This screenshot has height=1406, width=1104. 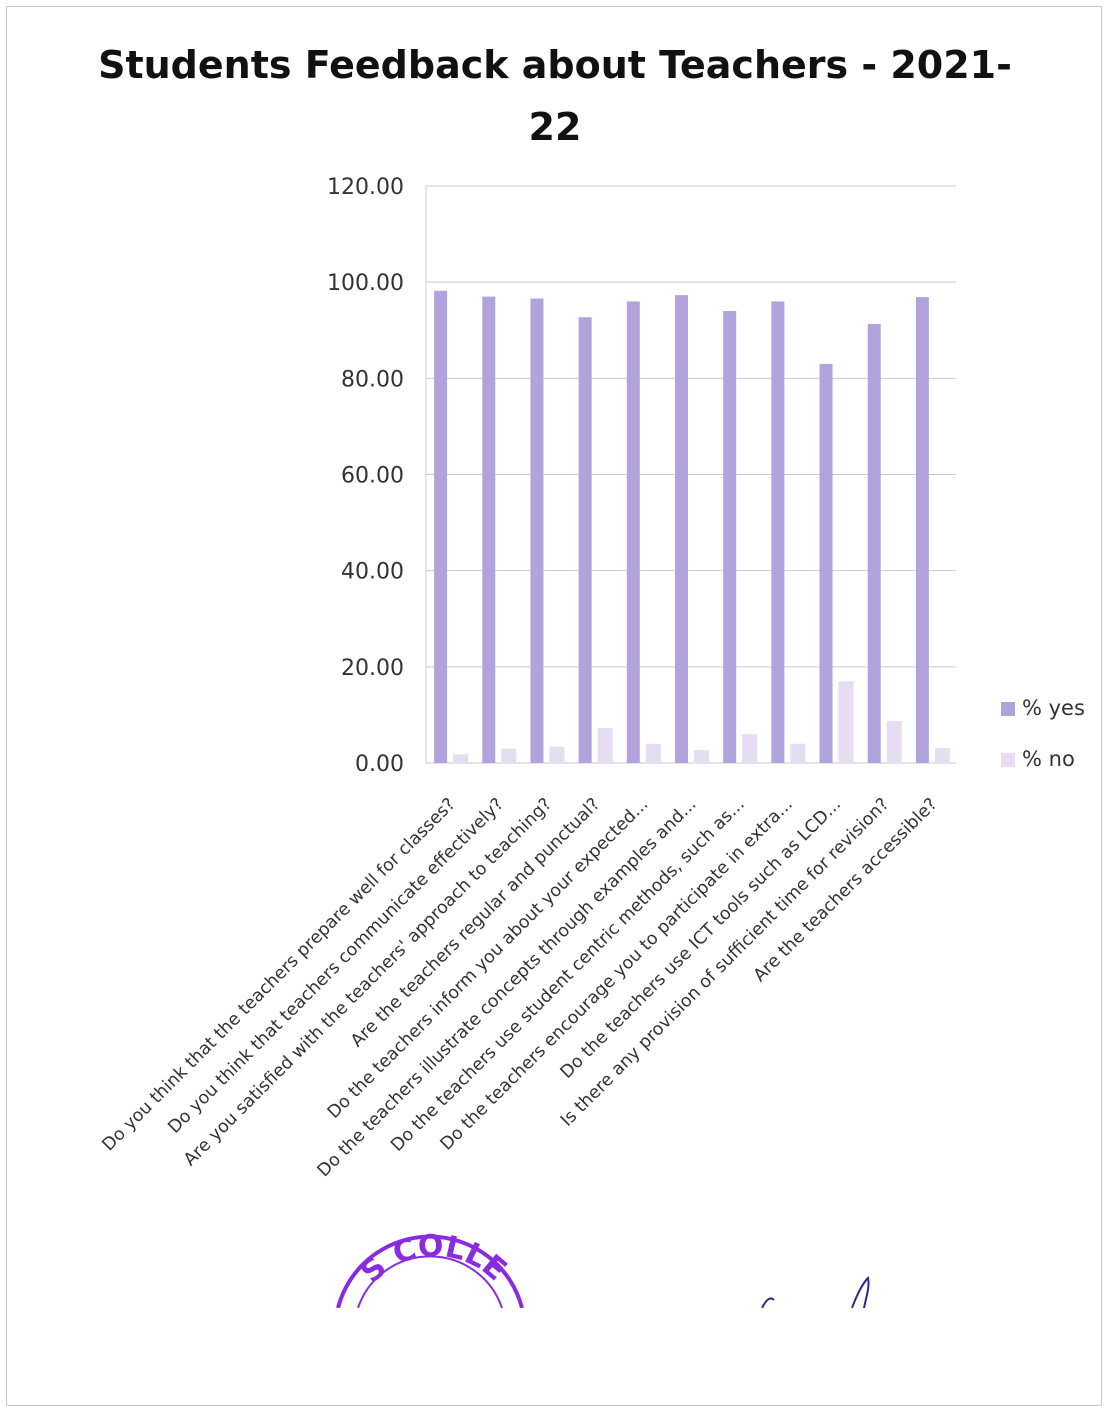 What do you see at coordinates (372, 668) in the screenshot?
I see `y-tick-label: 20.00` at bounding box center [372, 668].